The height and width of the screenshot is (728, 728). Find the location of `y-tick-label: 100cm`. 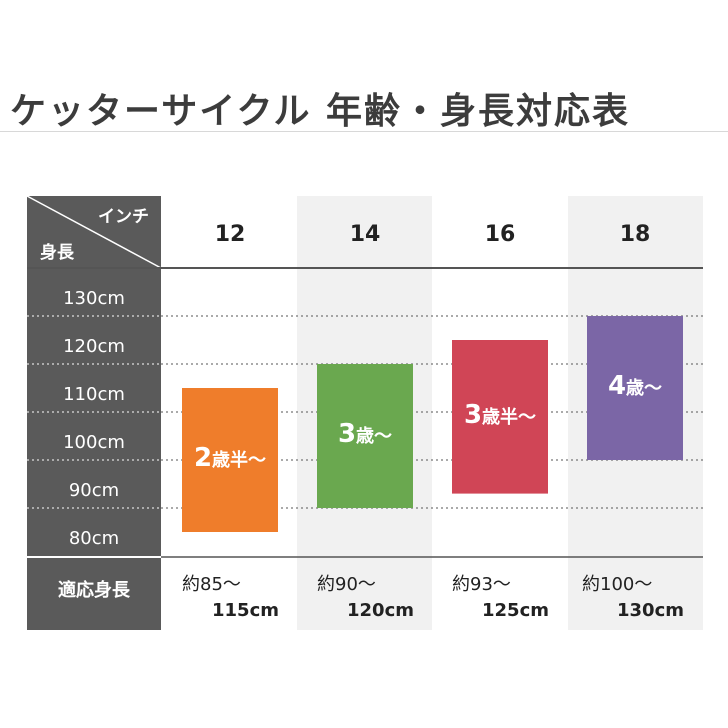

y-tick-label: 100cm is located at coordinates (94, 442).